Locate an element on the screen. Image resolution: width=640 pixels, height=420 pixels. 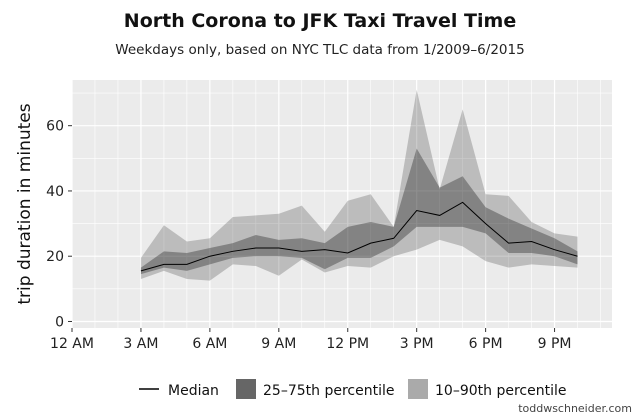
median-layer is located at coordinates (359, 236).